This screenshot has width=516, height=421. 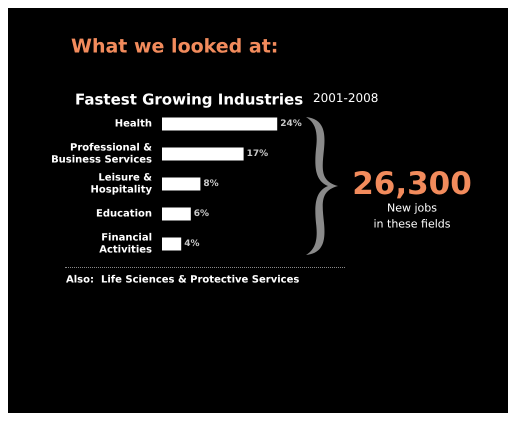 I want to click on text: New jobs in these fields, so click(x=412, y=216).